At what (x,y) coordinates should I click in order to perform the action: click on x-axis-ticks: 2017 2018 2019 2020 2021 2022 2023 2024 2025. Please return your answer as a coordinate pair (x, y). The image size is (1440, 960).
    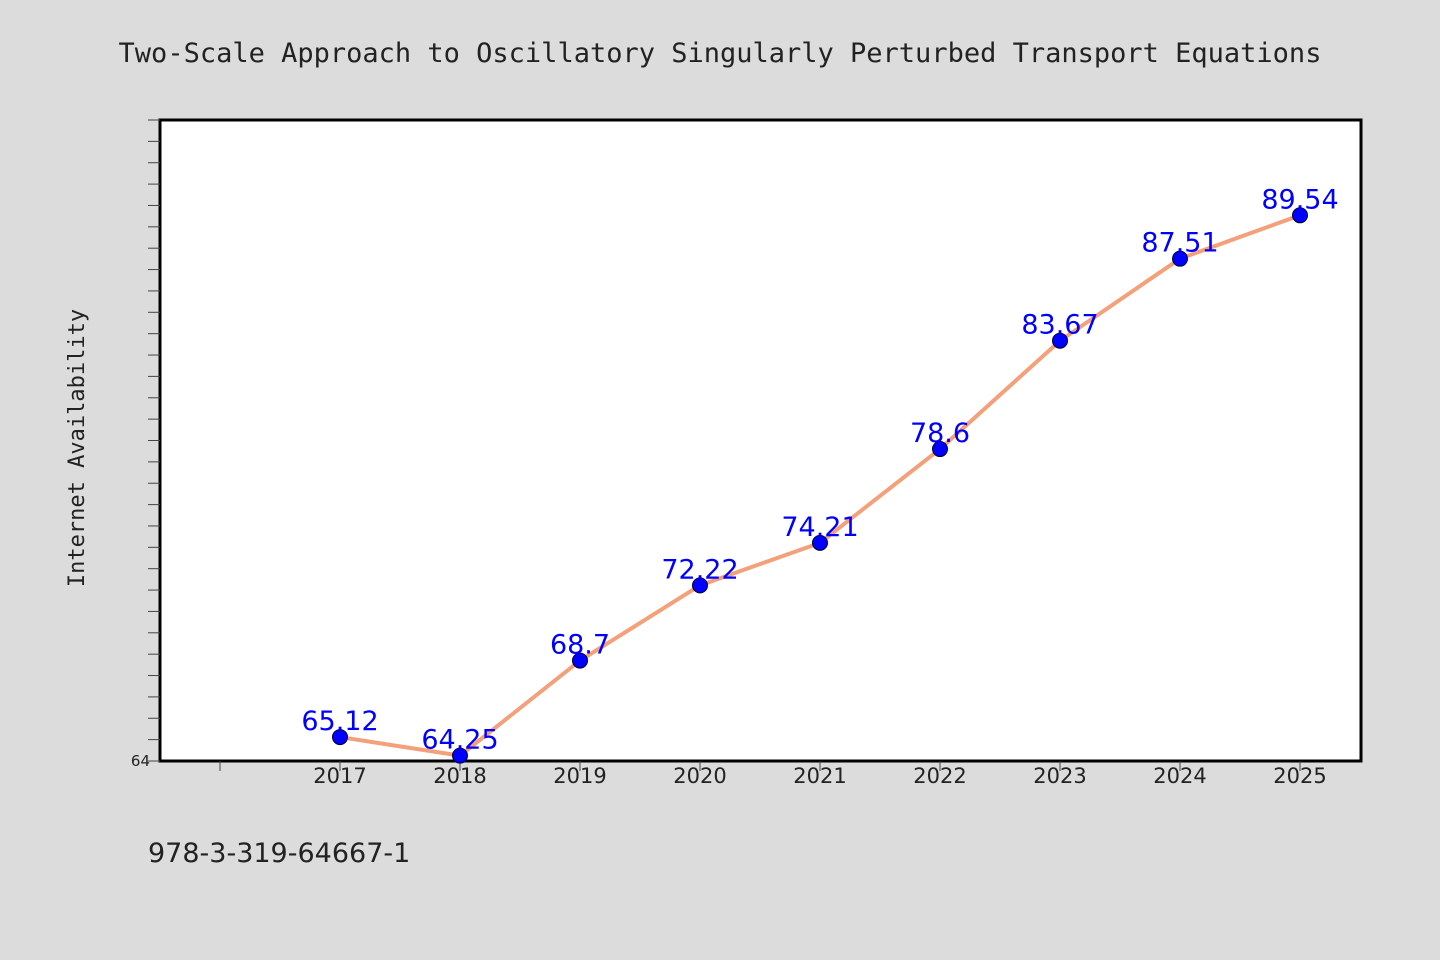
    Looking at the image, I should click on (773, 774).